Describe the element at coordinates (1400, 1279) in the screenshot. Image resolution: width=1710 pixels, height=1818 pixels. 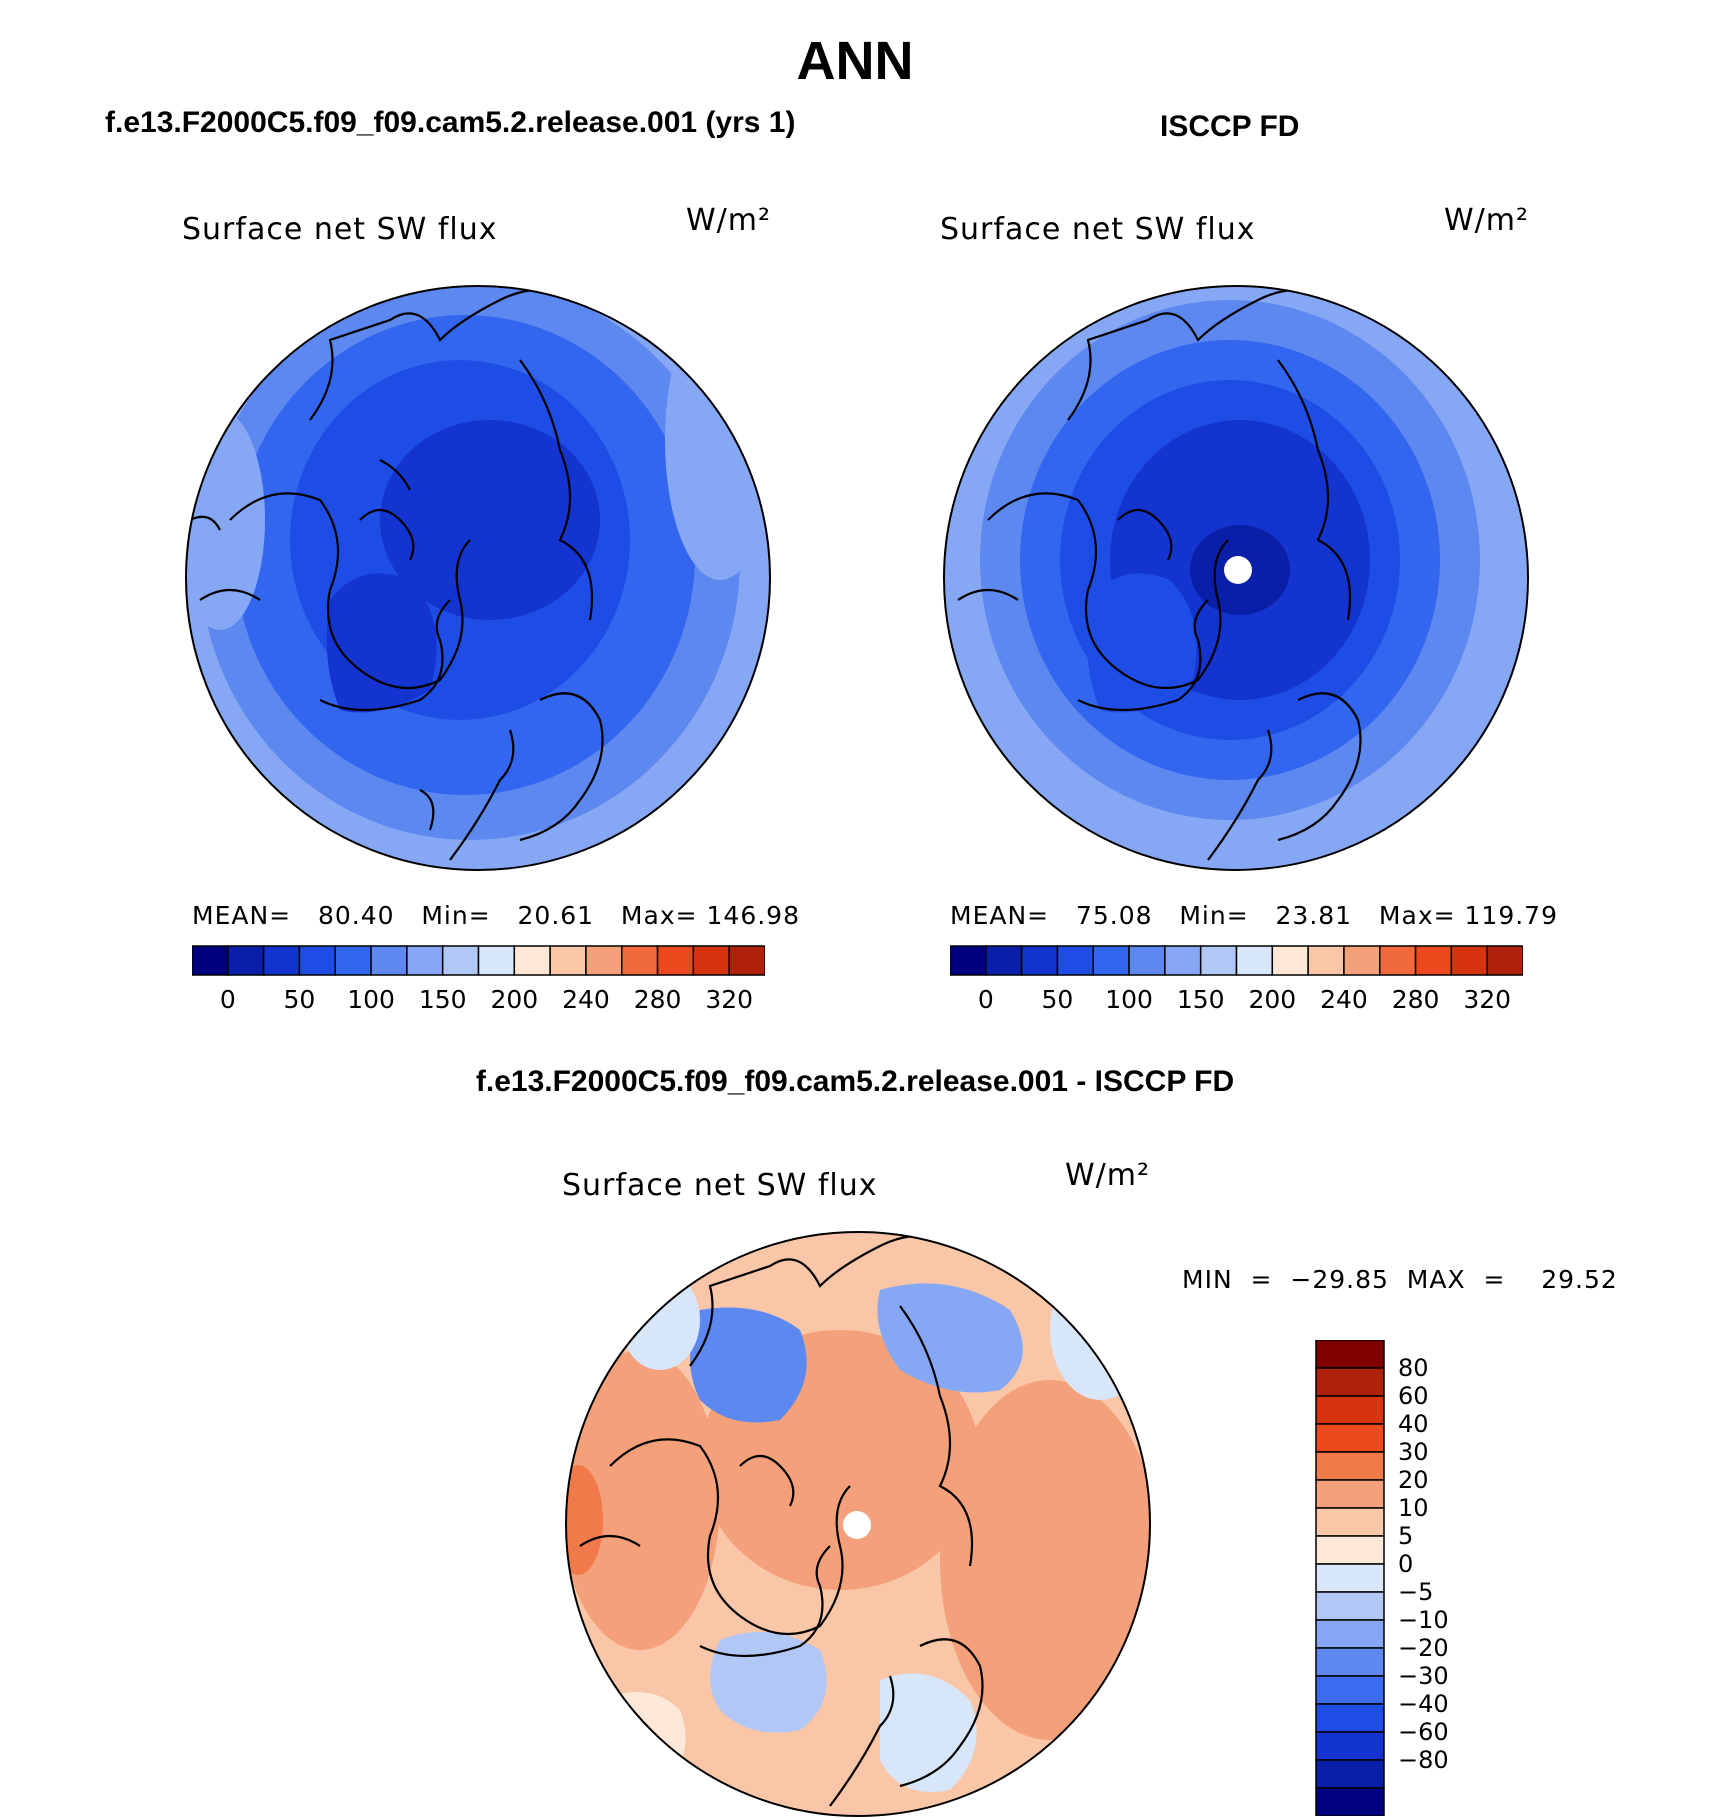
I see `diff-stats: MIN = −29.85 MAX = 29.52` at that location.